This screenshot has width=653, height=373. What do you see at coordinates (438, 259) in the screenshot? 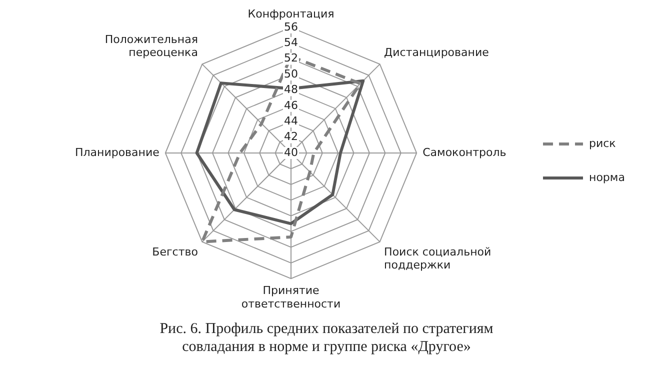
I see `spoke-label: Поиск социальной поддержки` at bounding box center [438, 259].